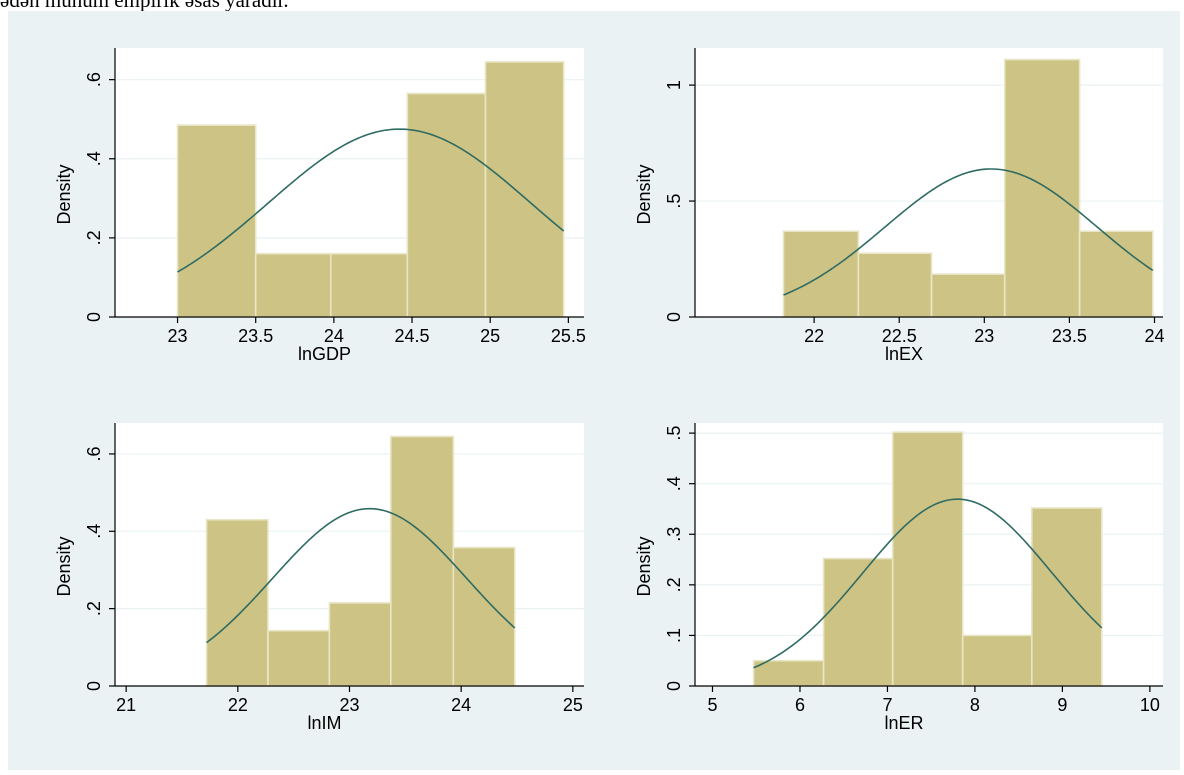 The image size is (1184, 775). I want to click on x-tick-label: 6, so click(800, 705).